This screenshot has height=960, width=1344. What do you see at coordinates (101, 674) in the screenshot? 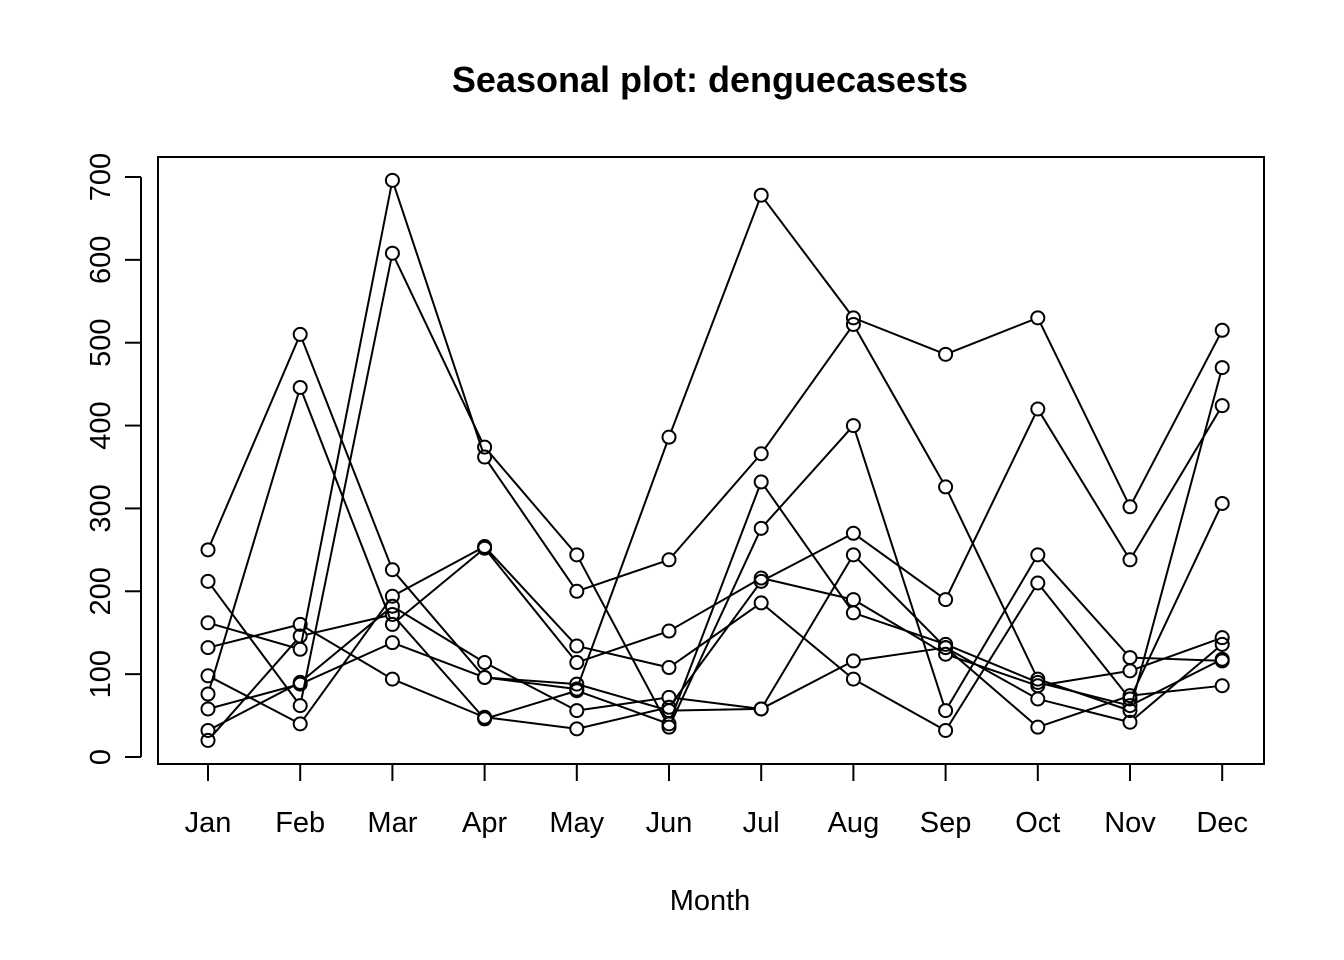
I see `y-tick-label: 100` at bounding box center [101, 674].